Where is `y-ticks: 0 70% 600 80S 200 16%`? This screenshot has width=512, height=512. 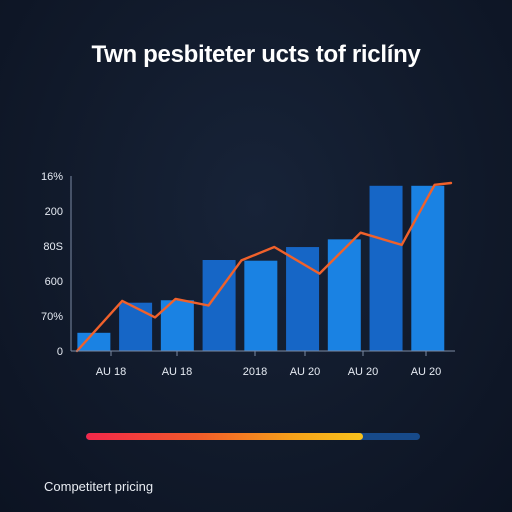 y-ticks: 0 70% 600 80S 200 16% is located at coordinates (52, 264).